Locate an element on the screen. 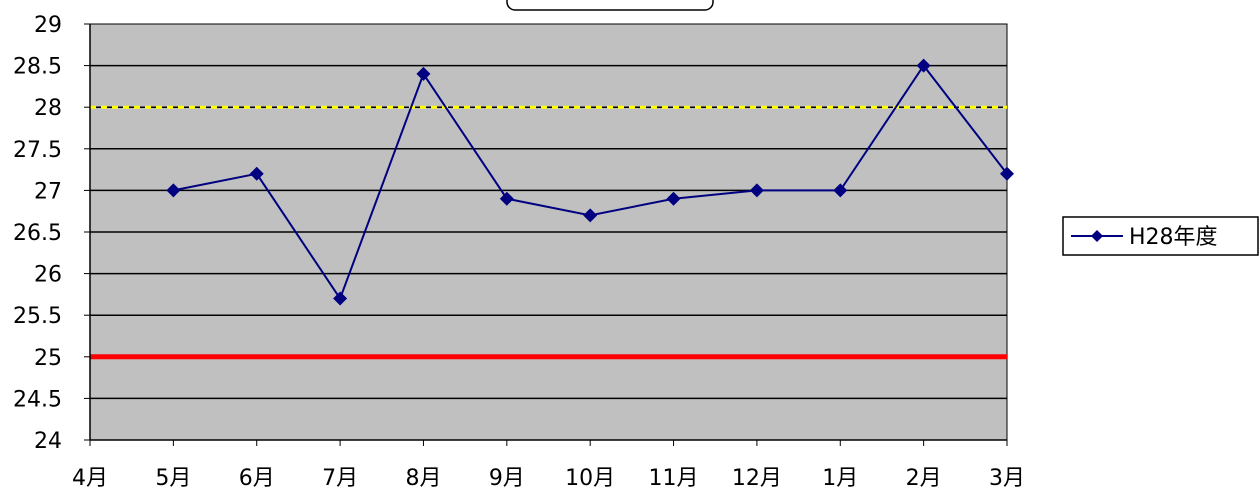 This screenshot has width=1260, height=500. x-tick-label: 2月 is located at coordinates (924, 478).